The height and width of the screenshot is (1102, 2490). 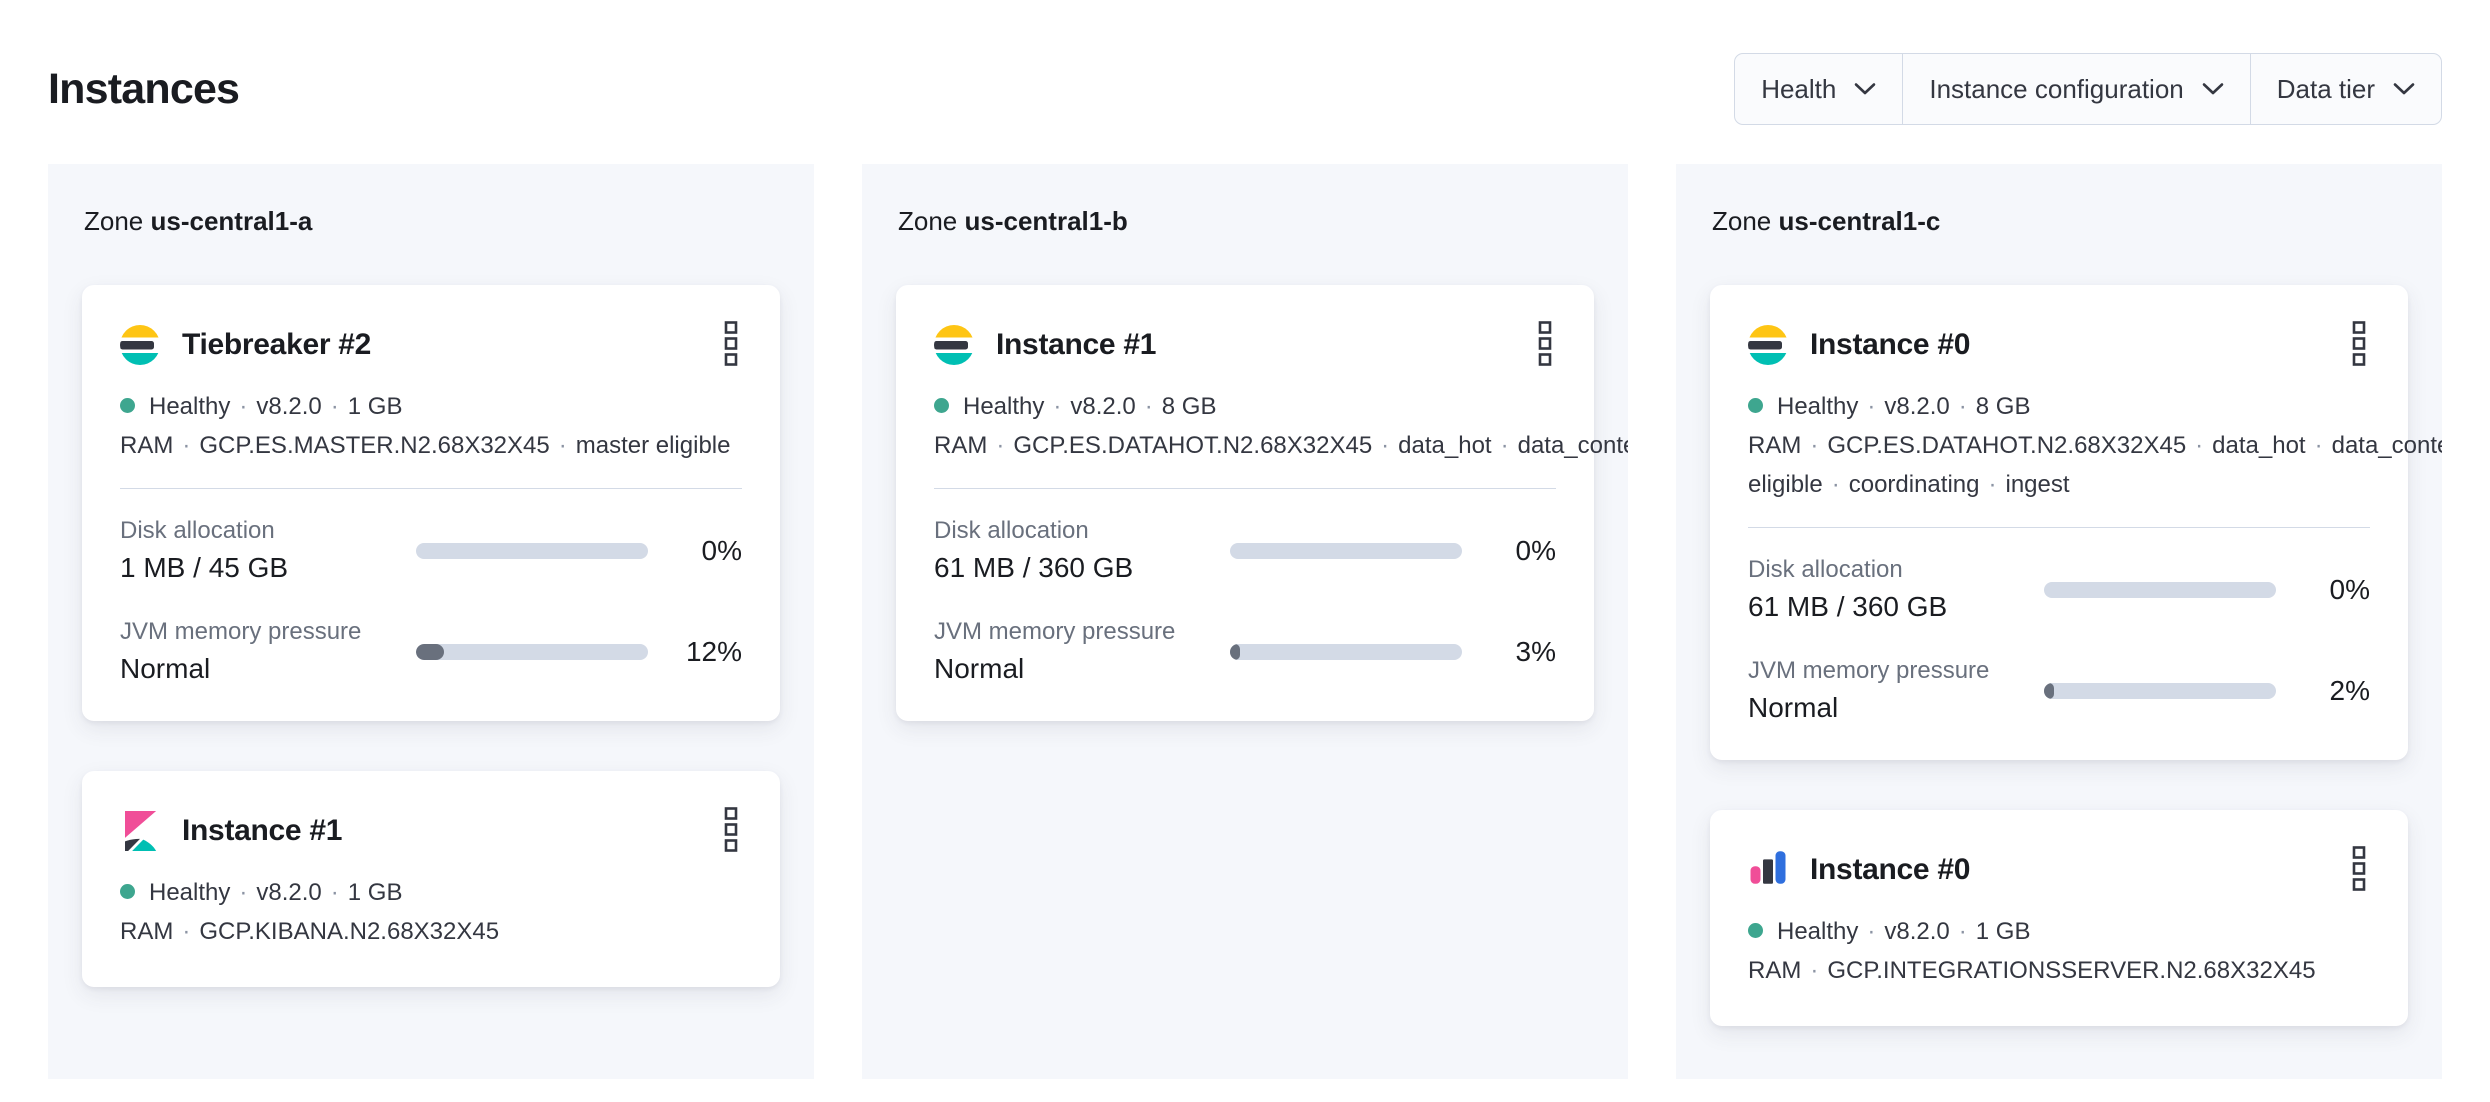 I want to click on filter-button-label: Instance configuration, so click(x=2056, y=88).